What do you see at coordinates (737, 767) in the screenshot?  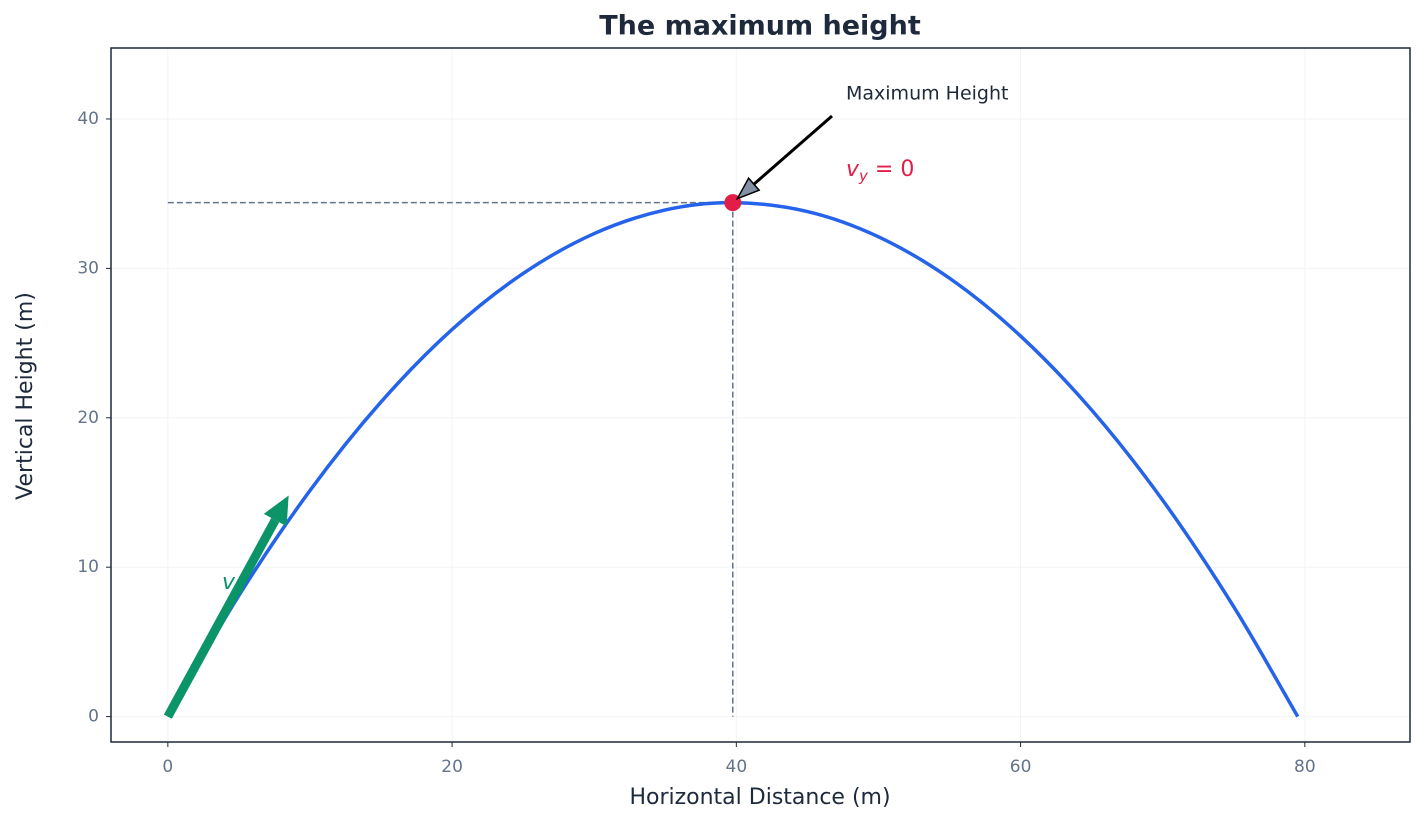 I see `x-tick-label: 40` at bounding box center [737, 767].